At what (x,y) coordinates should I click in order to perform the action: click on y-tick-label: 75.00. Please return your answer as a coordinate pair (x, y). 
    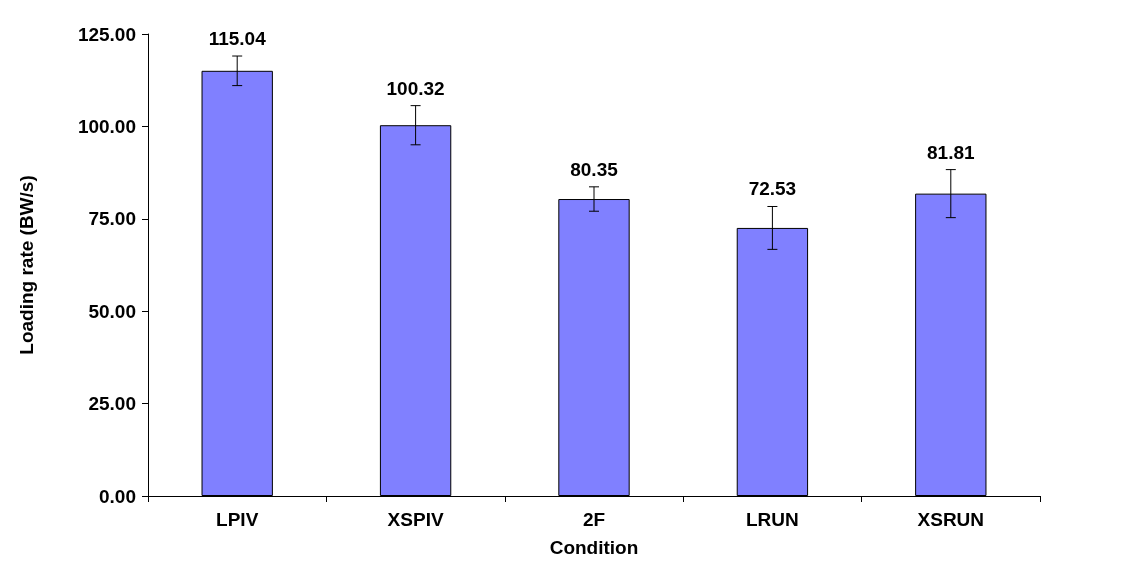
    Looking at the image, I should click on (112, 219).